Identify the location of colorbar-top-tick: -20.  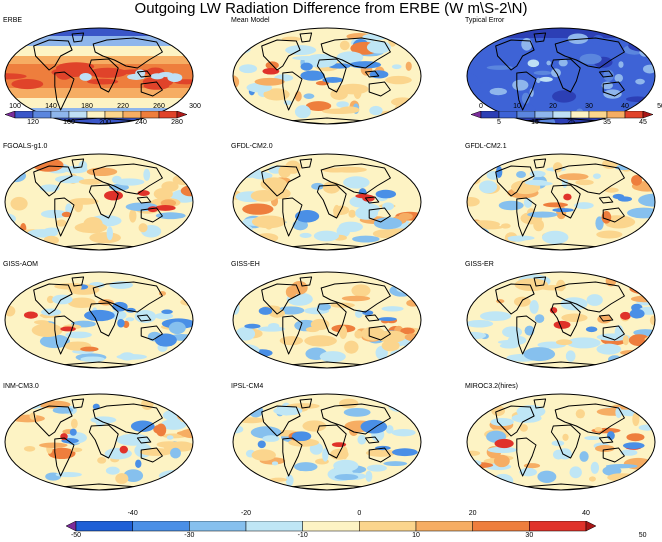
(246, 513).